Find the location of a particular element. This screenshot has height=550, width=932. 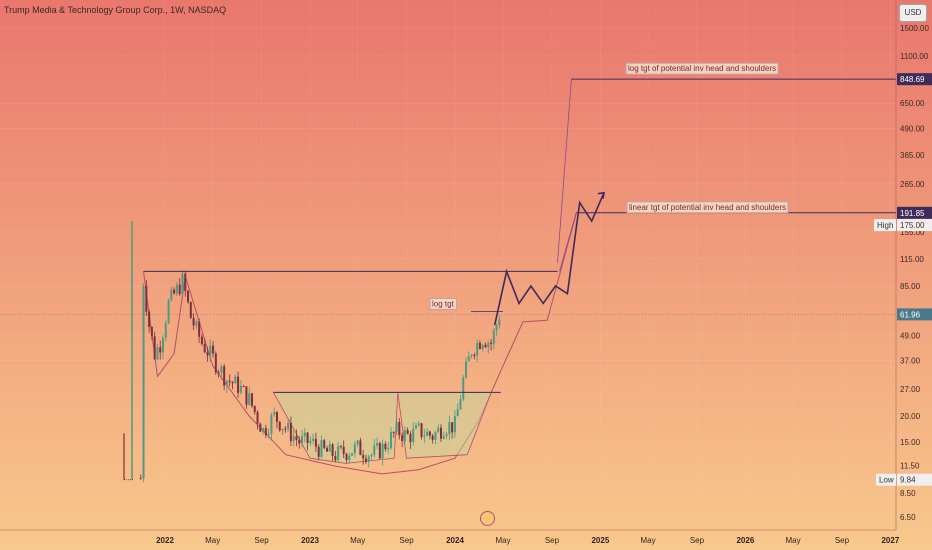

flash-icon: ⚡ is located at coordinates (487, 518).